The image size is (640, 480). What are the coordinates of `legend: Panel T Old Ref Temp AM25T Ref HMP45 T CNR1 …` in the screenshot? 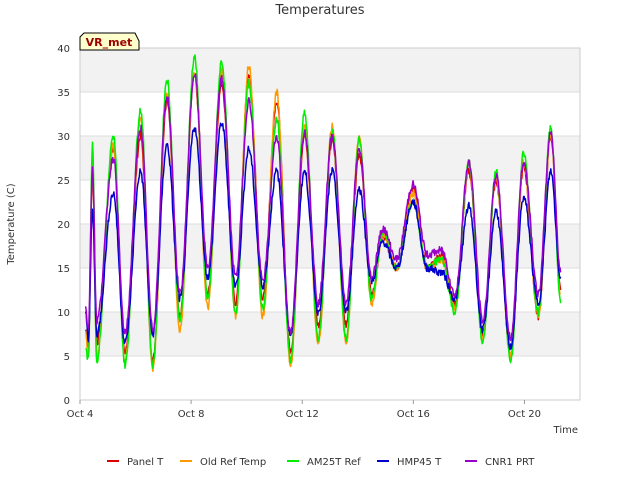 It's located at (321, 462).